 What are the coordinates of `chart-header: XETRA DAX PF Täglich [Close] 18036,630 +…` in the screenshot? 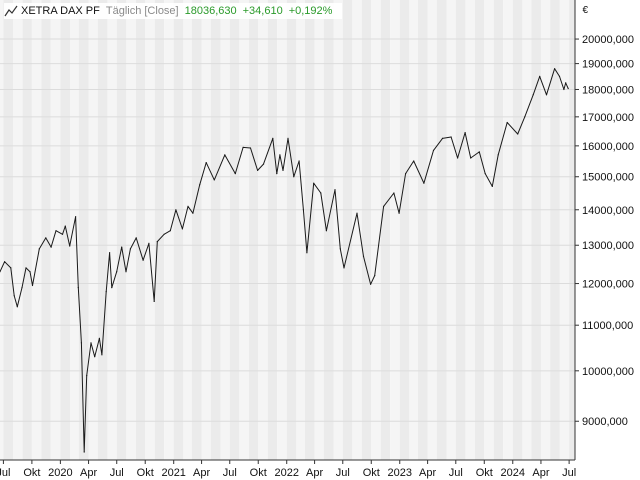 It's located at (173, 11).